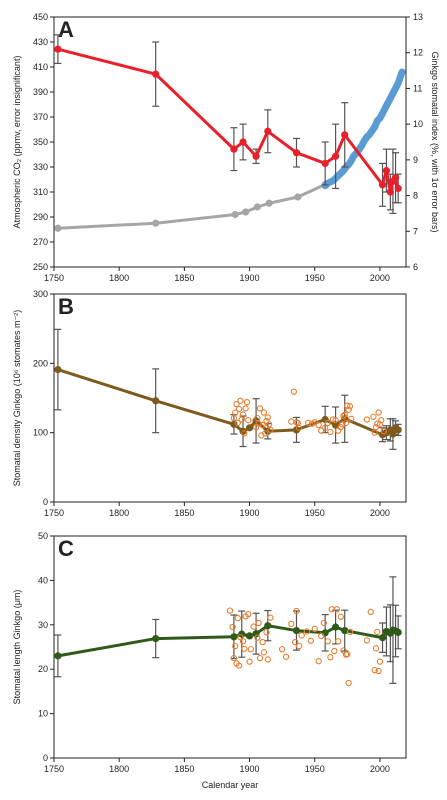  I want to click on y-tick-label: 390, so click(40, 92).